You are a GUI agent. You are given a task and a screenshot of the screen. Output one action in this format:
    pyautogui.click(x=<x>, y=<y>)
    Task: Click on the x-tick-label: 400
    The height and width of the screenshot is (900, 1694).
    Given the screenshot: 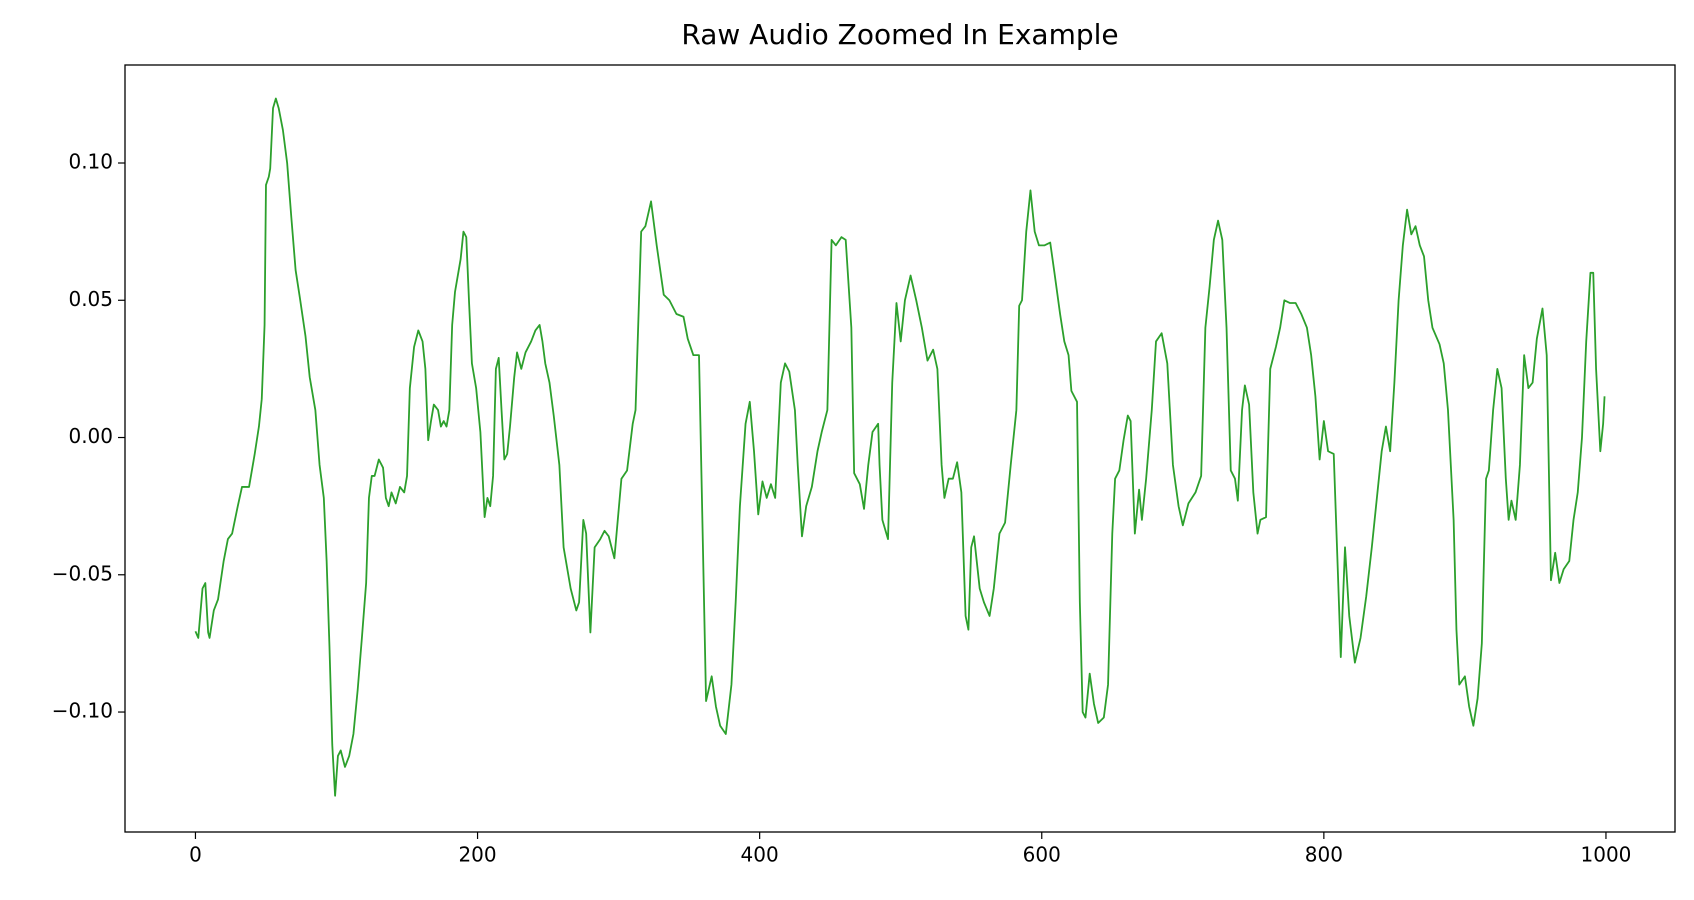 What is the action you would take?
    pyautogui.click(x=760, y=855)
    